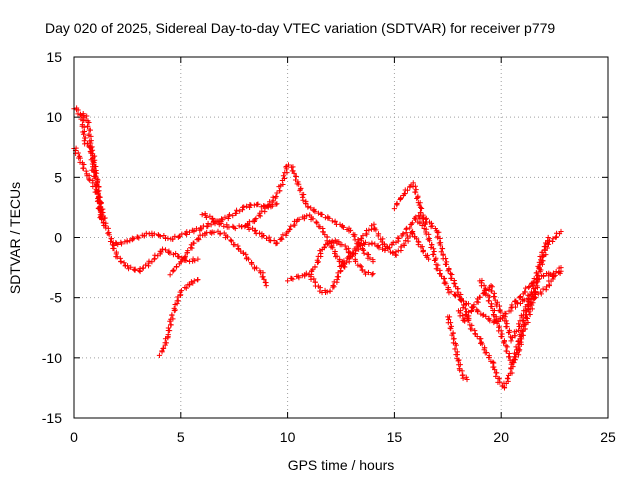 The image size is (640, 480). I want to click on y-tick-label: 15, so click(54, 57).